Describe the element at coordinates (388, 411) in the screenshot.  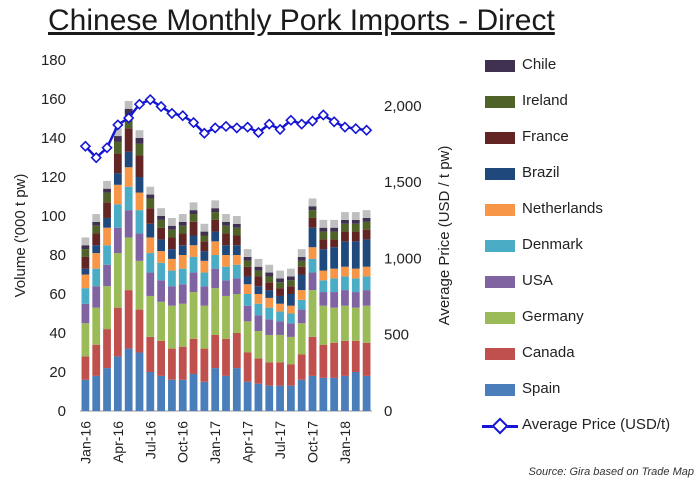
I see `y2-tick-label: 0` at that location.